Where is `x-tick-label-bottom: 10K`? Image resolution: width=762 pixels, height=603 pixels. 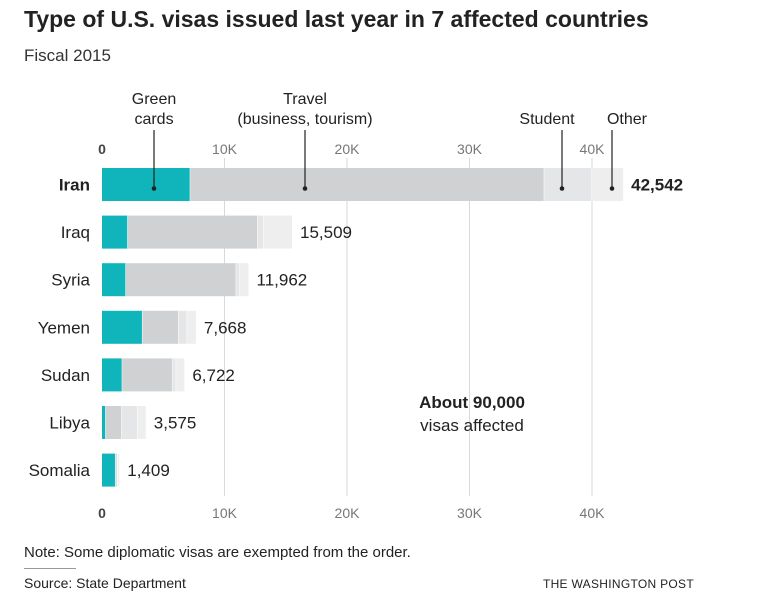
x-tick-label-bottom: 10K is located at coordinates (225, 513).